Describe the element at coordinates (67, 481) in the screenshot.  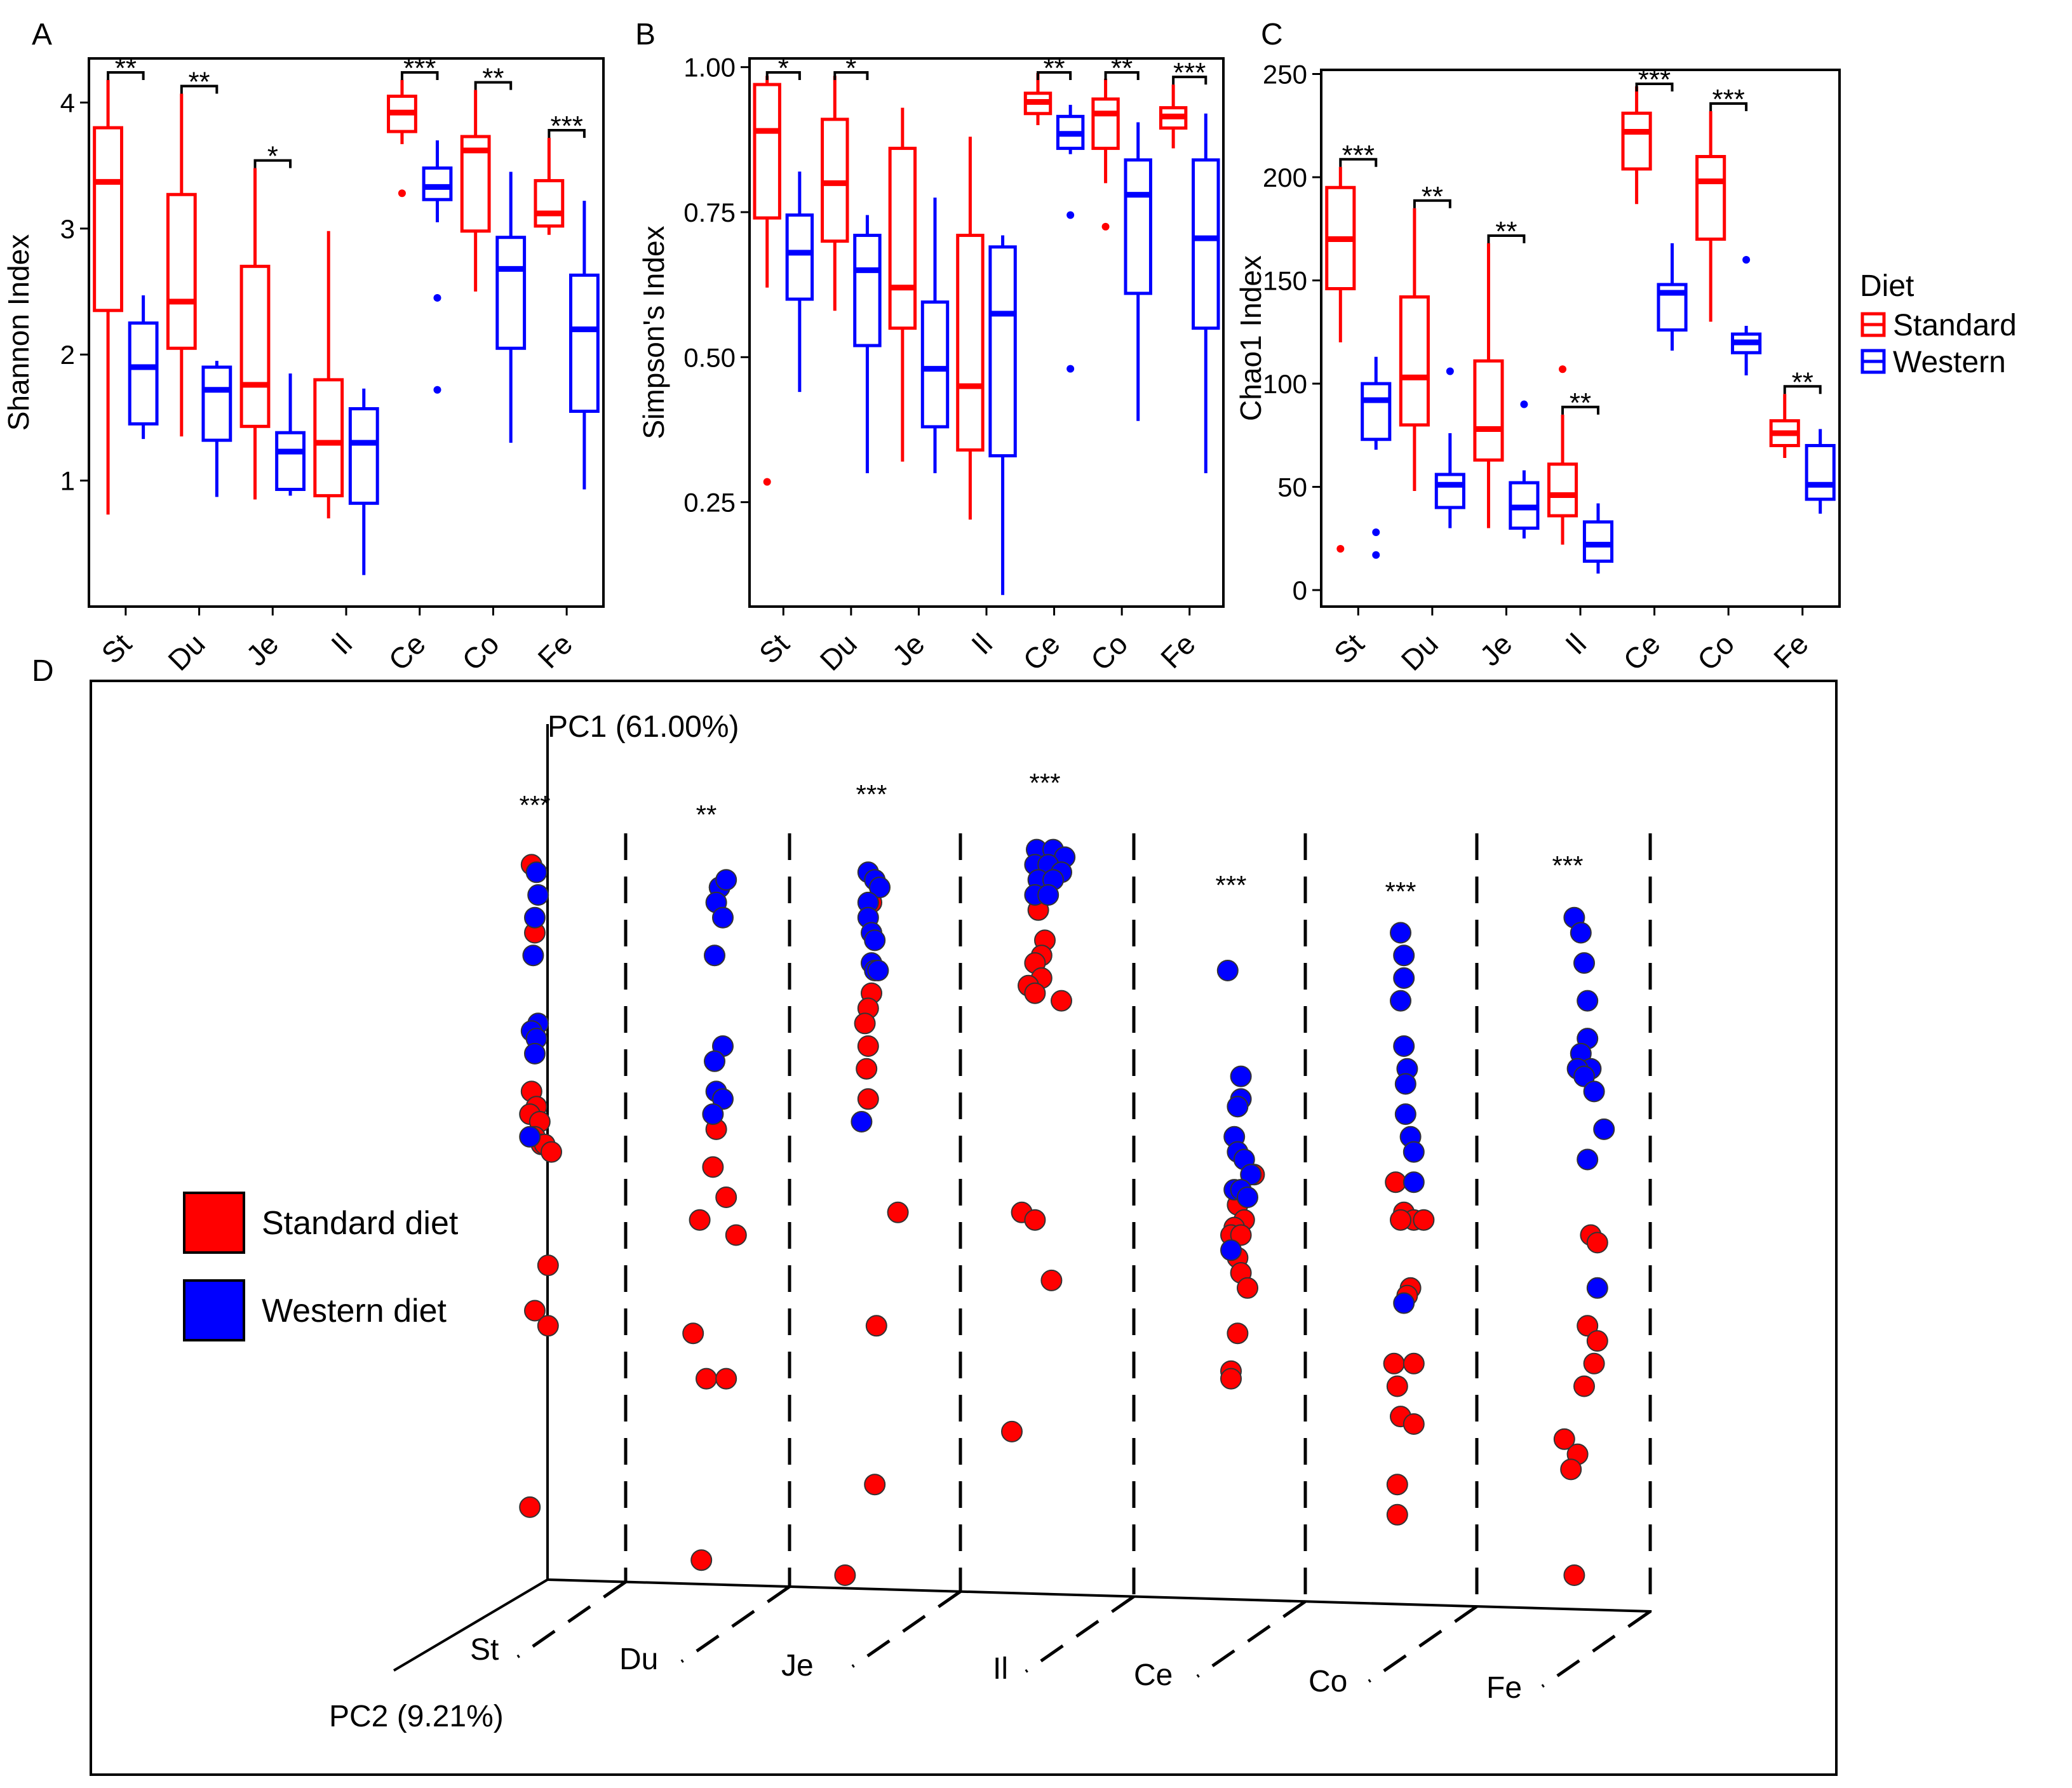
I see `y-tick-label: 1` at that location.